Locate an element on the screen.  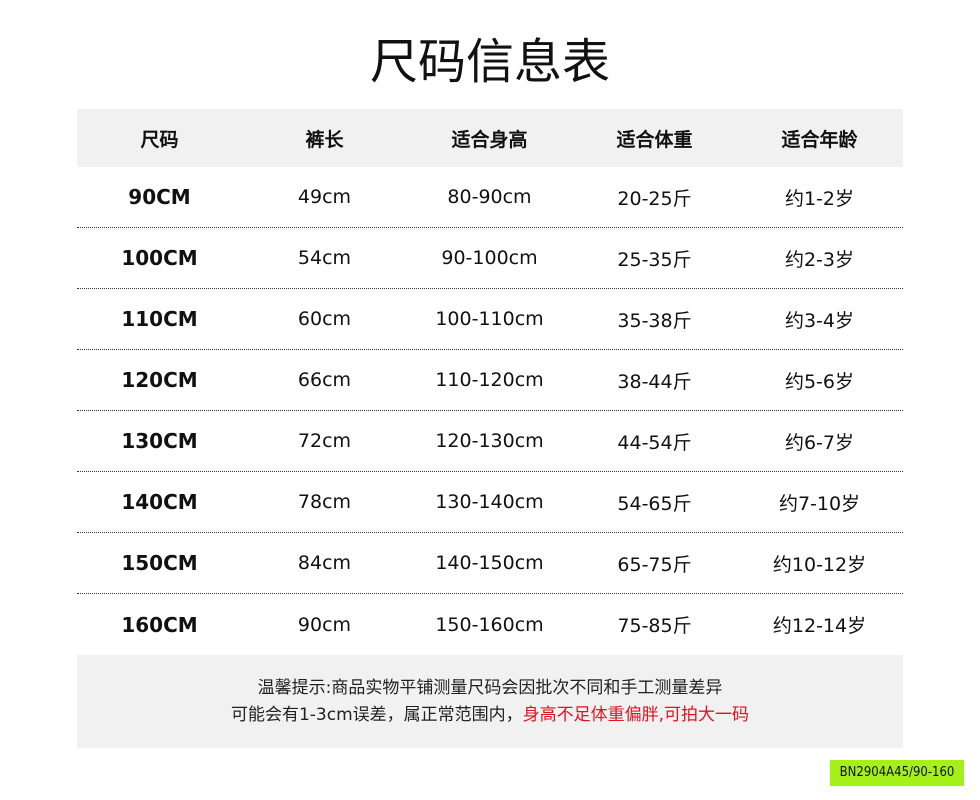
table-cell: 约2-3岁 is located at coordinates (819, 259).